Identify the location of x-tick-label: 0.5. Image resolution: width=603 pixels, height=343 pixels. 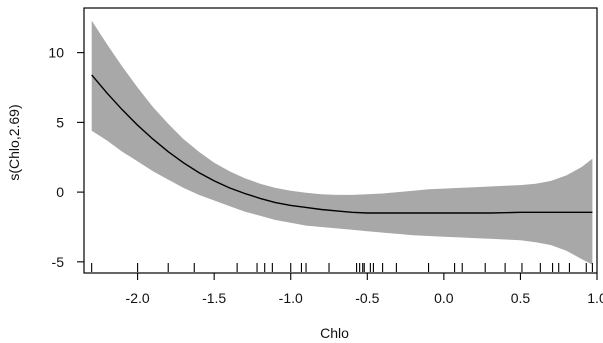
(521, 298).